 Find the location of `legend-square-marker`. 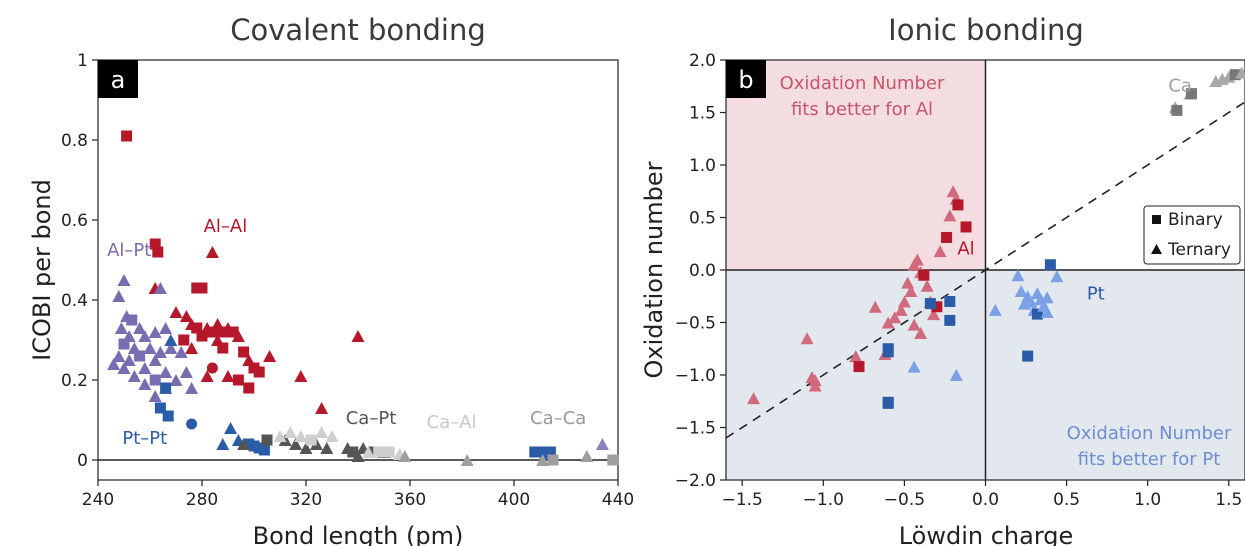

legend-square-marker is located at coordinates (1156, 219).